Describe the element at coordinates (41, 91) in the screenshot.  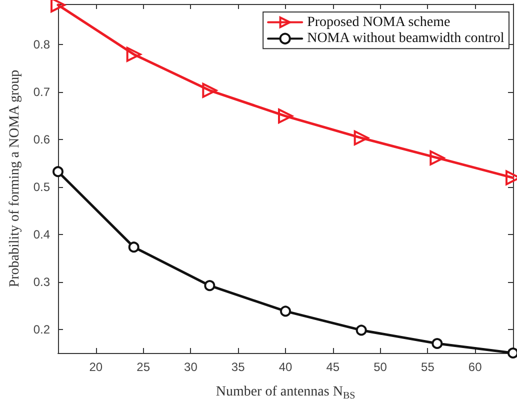
I see `y-tick-label: 0.7` at that location.